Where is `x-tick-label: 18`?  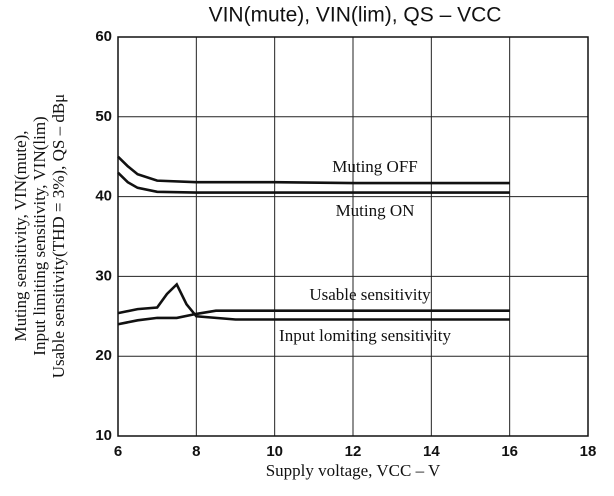
x-tick-label: 18 is located at coordinates (588, 451).